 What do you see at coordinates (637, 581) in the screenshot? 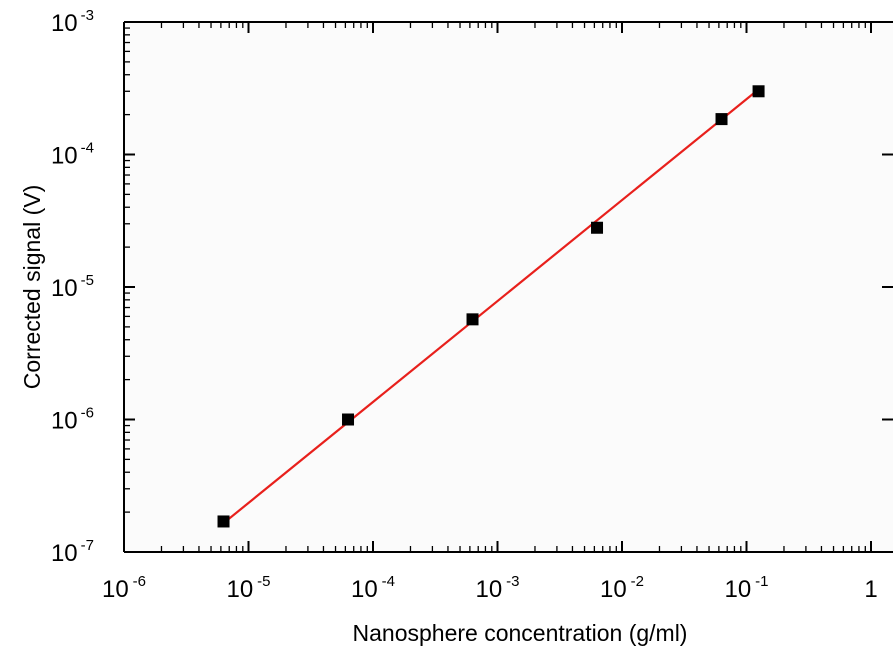
I see `x-tick-label-exponent: -2` at bounding box center [637, 581].